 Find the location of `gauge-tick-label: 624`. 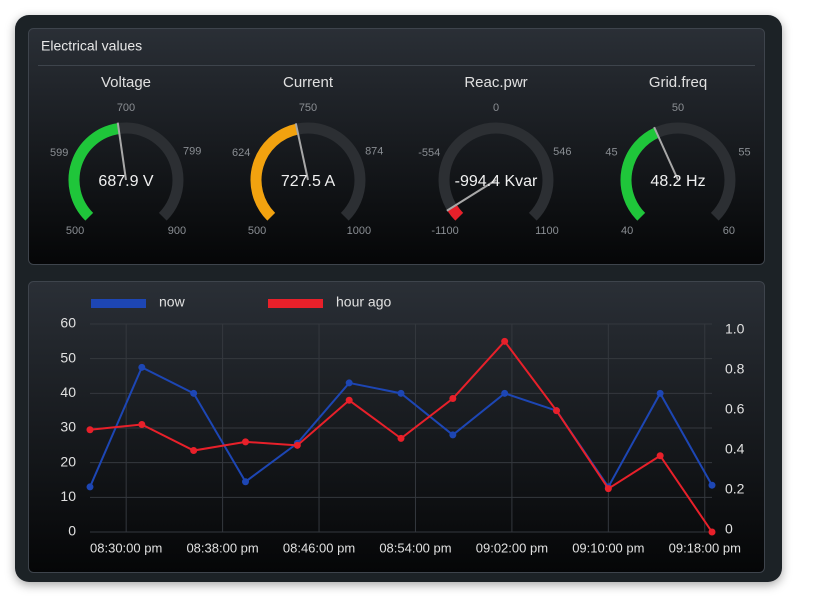

gauge-tick-label: 624 is located at coordinates (241, 153).